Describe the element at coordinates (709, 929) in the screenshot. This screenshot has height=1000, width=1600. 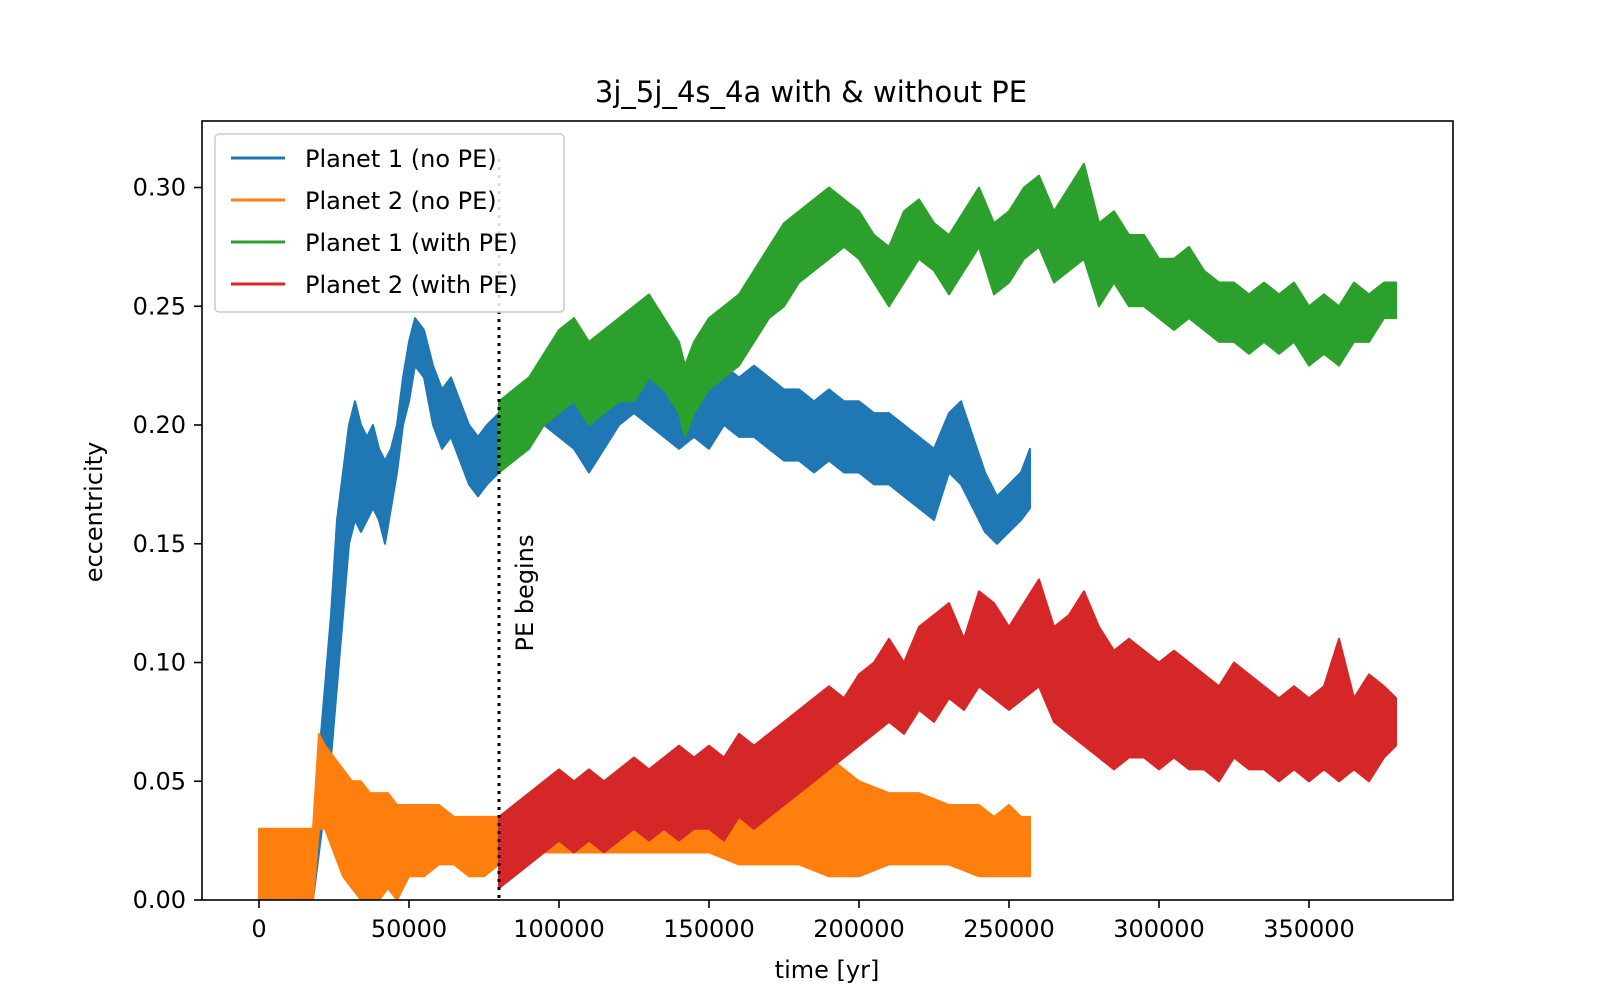
I see `x-tick-label: 150000` at that location.